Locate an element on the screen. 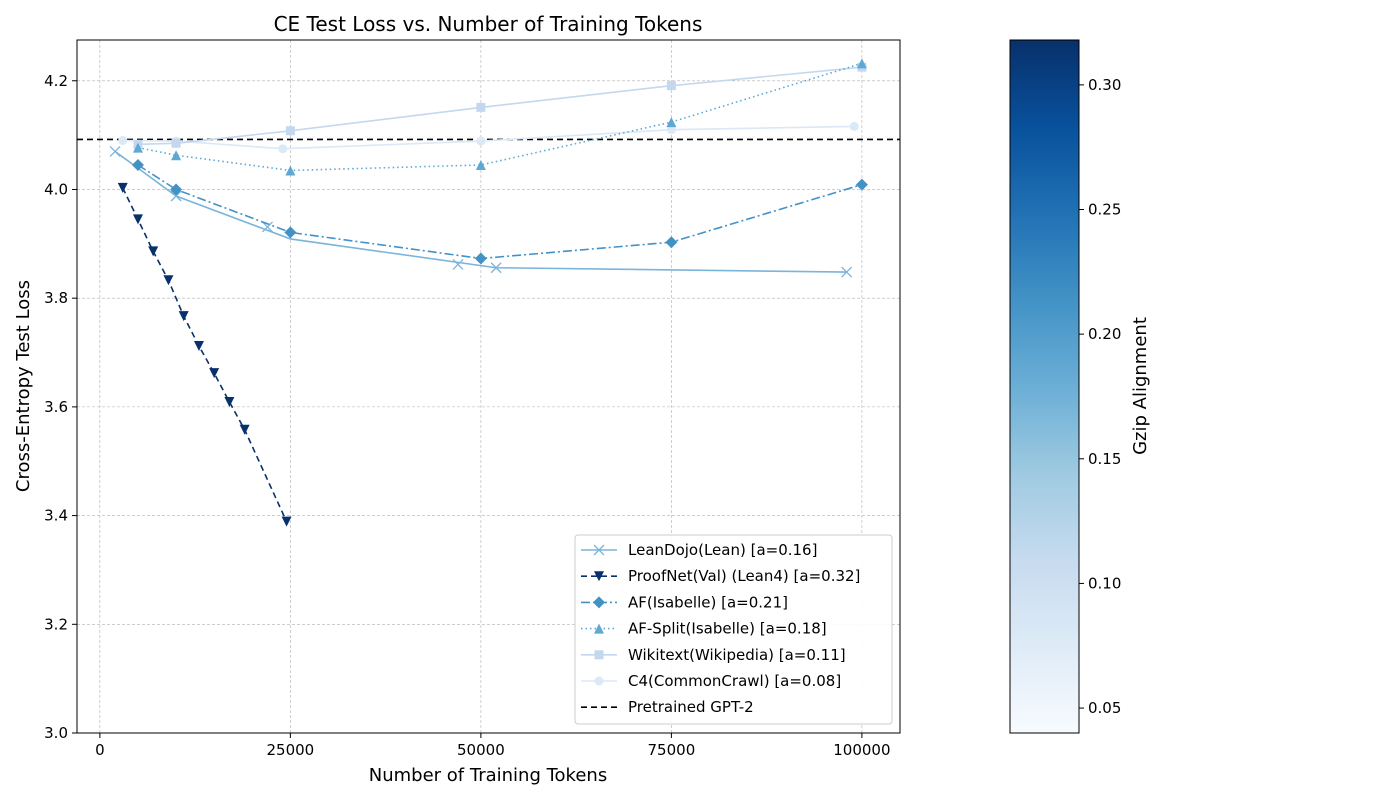 This screenshot has width=1400, height=800. colorbar-label: Gzip Alignment is located at coordinates (1140, 386).